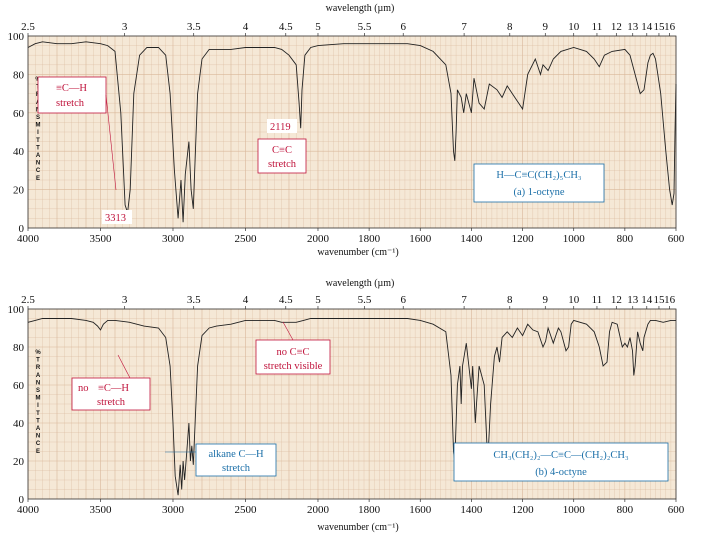 This screenshot has width=720, height=540. What do you see at coordinates (574, 27) in the screenshot?
I see `top-tick-label: 10` at bounding box center [574, 27].